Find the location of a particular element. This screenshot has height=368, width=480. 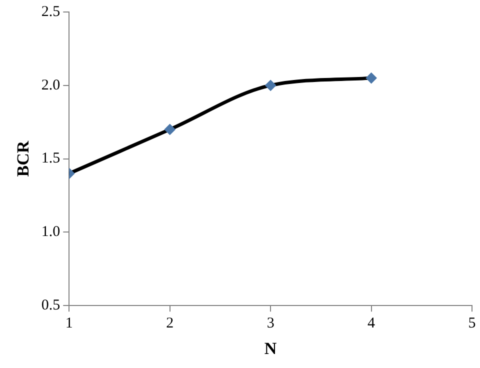

y-tick-label: 1.5 is located at coordinates (50, 158).